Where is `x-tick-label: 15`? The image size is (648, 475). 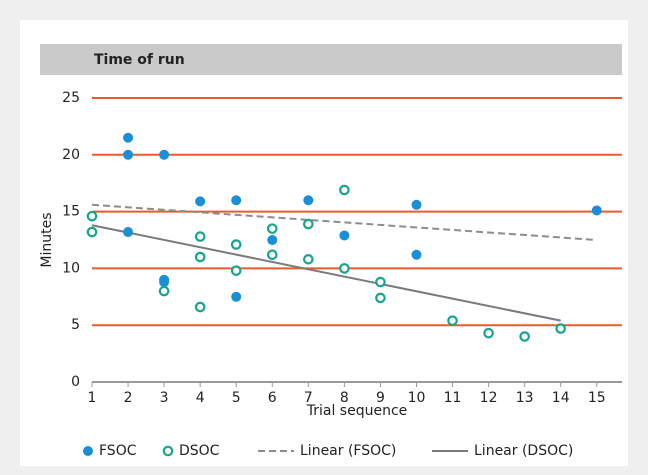 x-tick-label: 15 is located at coordinates (597, 398).